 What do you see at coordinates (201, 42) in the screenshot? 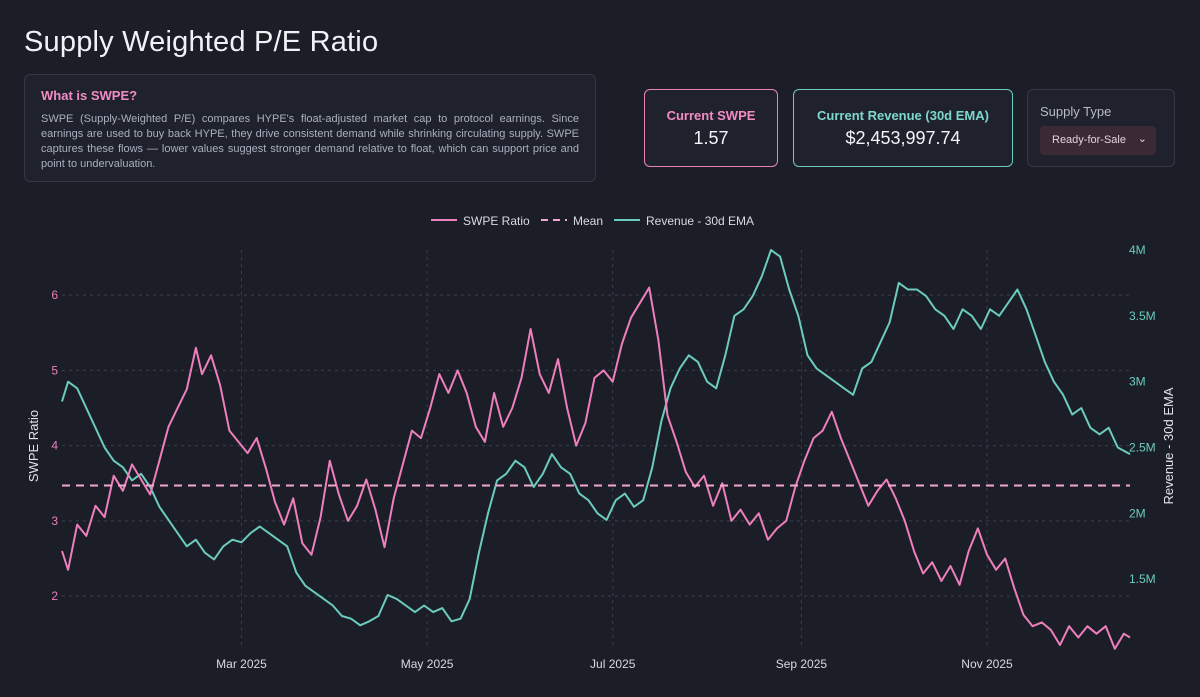
I see `page-title: Supply Weighted P/E Ratio` at bounding box center [201, 42].